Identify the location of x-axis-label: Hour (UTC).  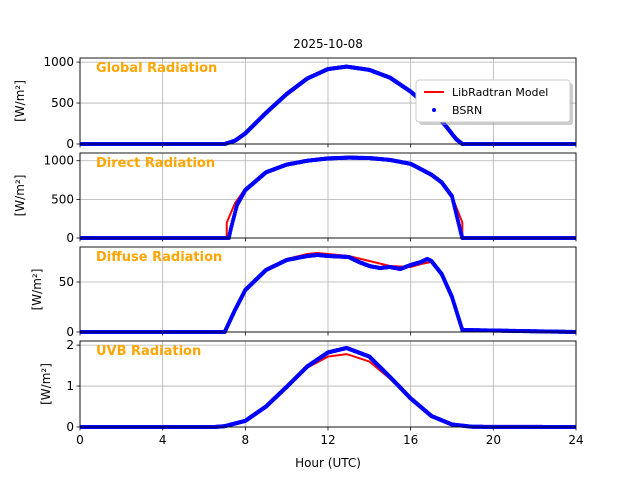
(328, 463).